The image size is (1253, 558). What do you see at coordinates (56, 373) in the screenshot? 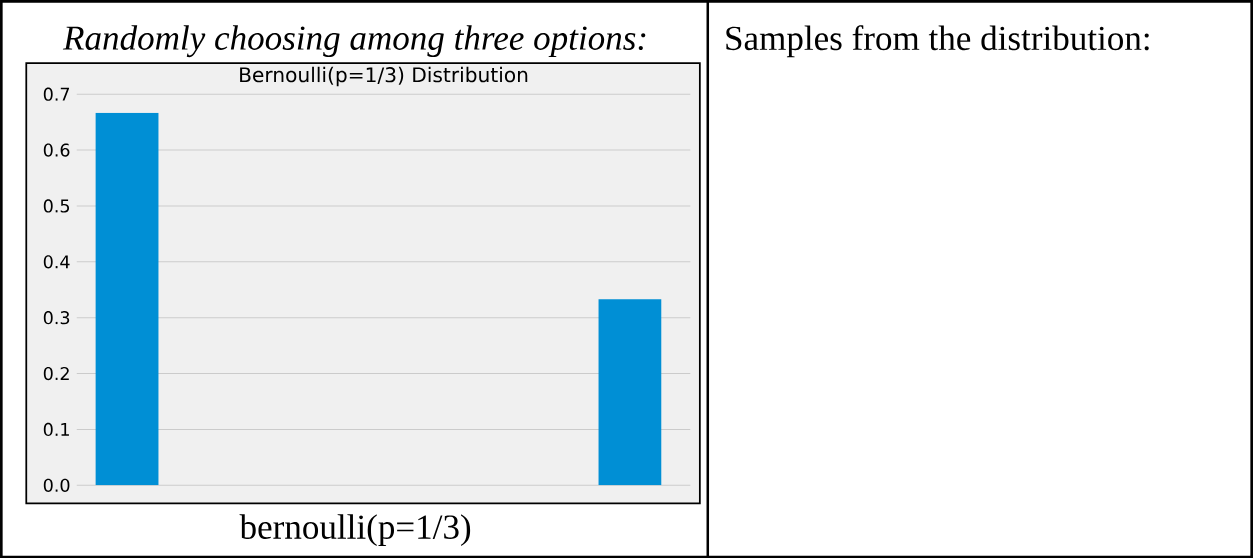
I see `y-tick-label: 0.2` at bounding box center [56, 373].